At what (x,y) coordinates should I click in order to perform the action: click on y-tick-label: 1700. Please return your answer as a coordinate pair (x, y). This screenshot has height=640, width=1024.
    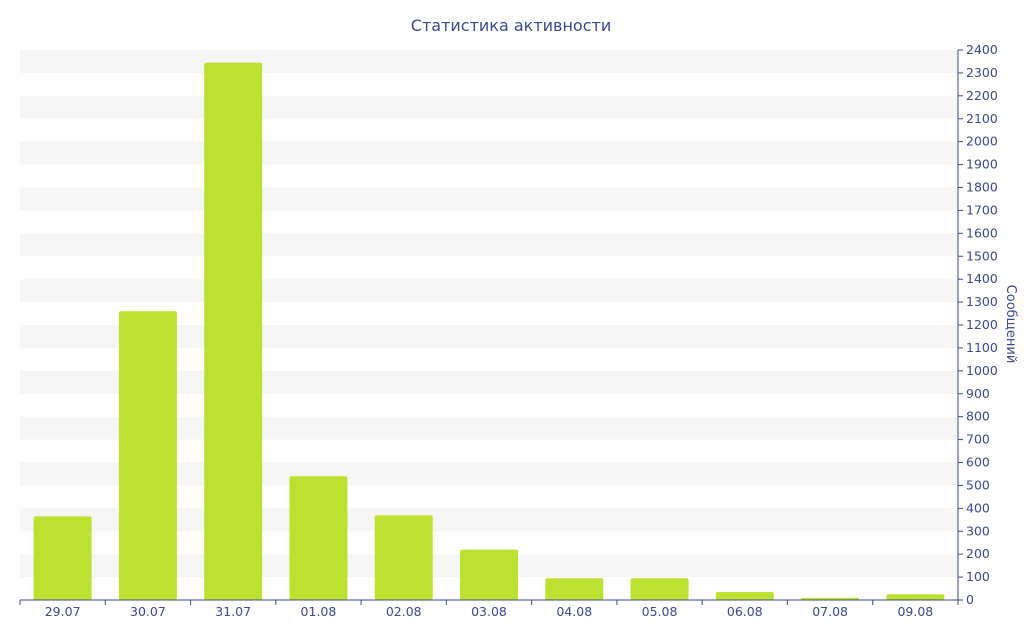
    Looking at the image, I should click on (982, 209).